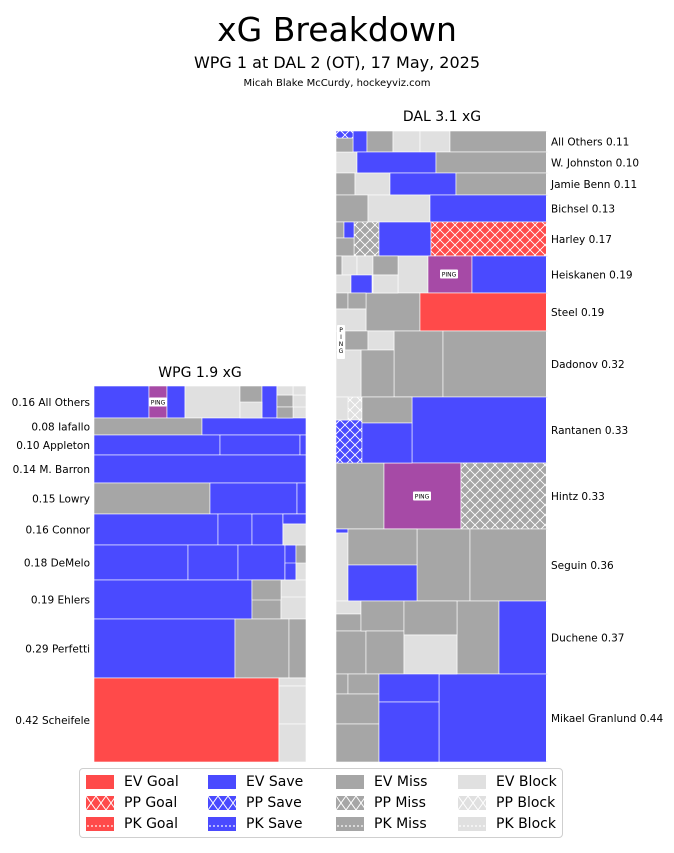 Image resolution: width=674 pixels, height=853 pixels. What do you see at coordinates (57, 649) in the screenshot?
I see `player-label: 0.29 Perfetti` at bounding box center [57, 649].